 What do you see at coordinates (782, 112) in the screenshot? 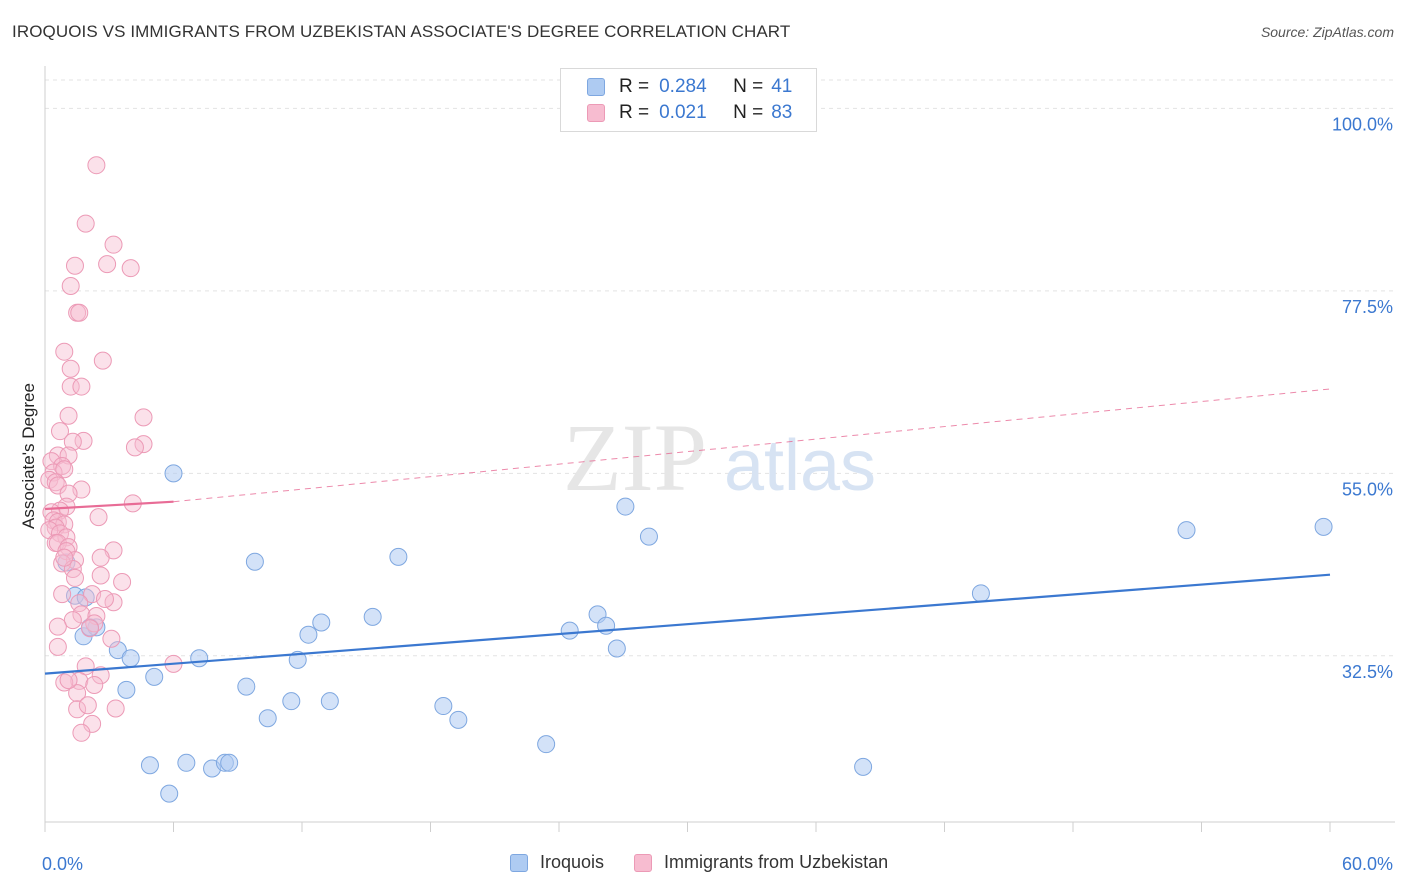
I see `legend-n-value: 83` at bounding box center [782, 112].